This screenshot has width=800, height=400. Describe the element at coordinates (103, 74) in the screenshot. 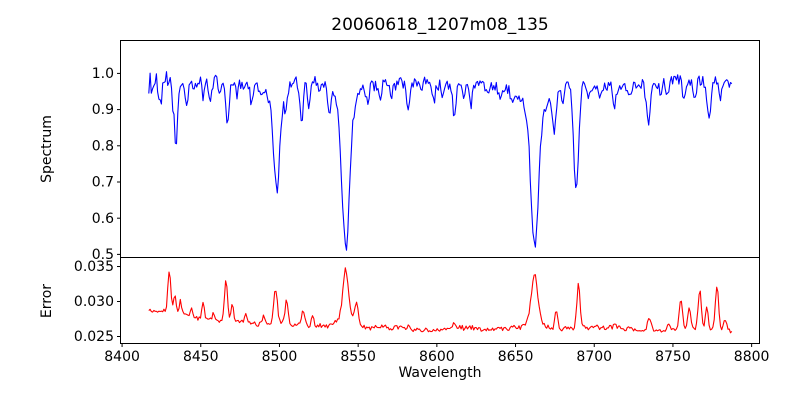

I see `y-tick-label: 1.0` at that location.